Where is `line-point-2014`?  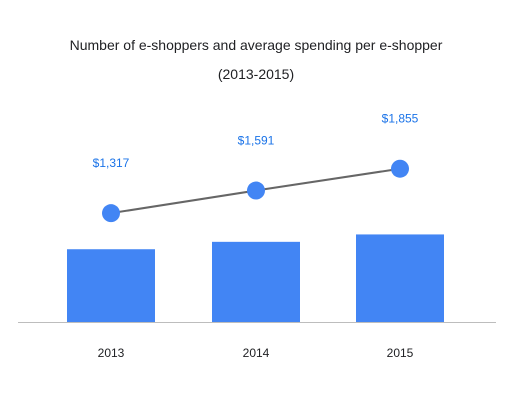 line-point-2014 is located at coordinates (256, 190).